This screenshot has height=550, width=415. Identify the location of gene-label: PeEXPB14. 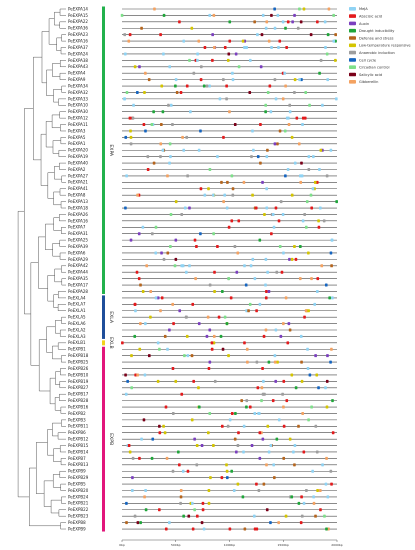
(78, 451).